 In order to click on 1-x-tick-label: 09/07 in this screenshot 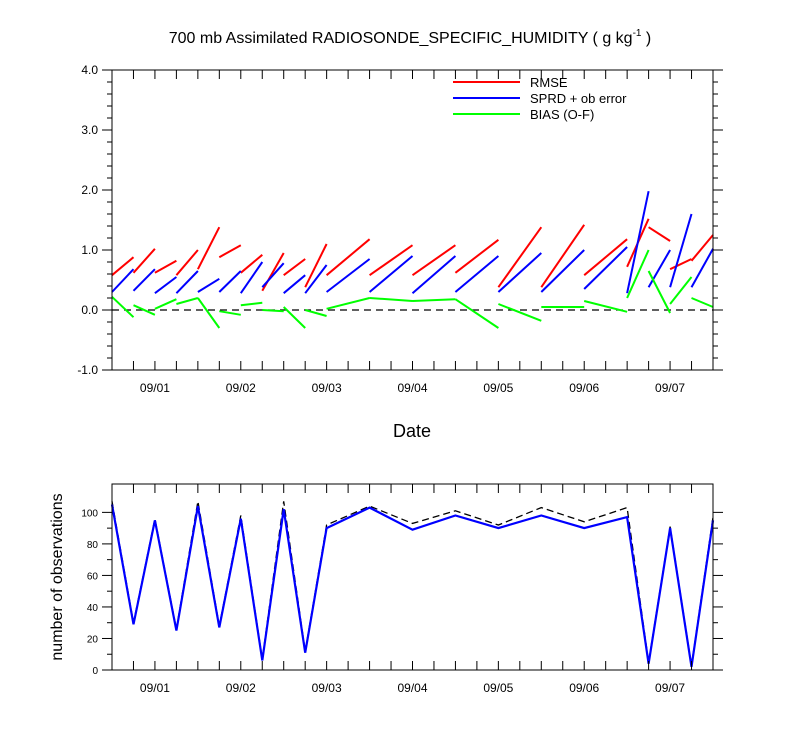, I will do `click(670, 688)`.